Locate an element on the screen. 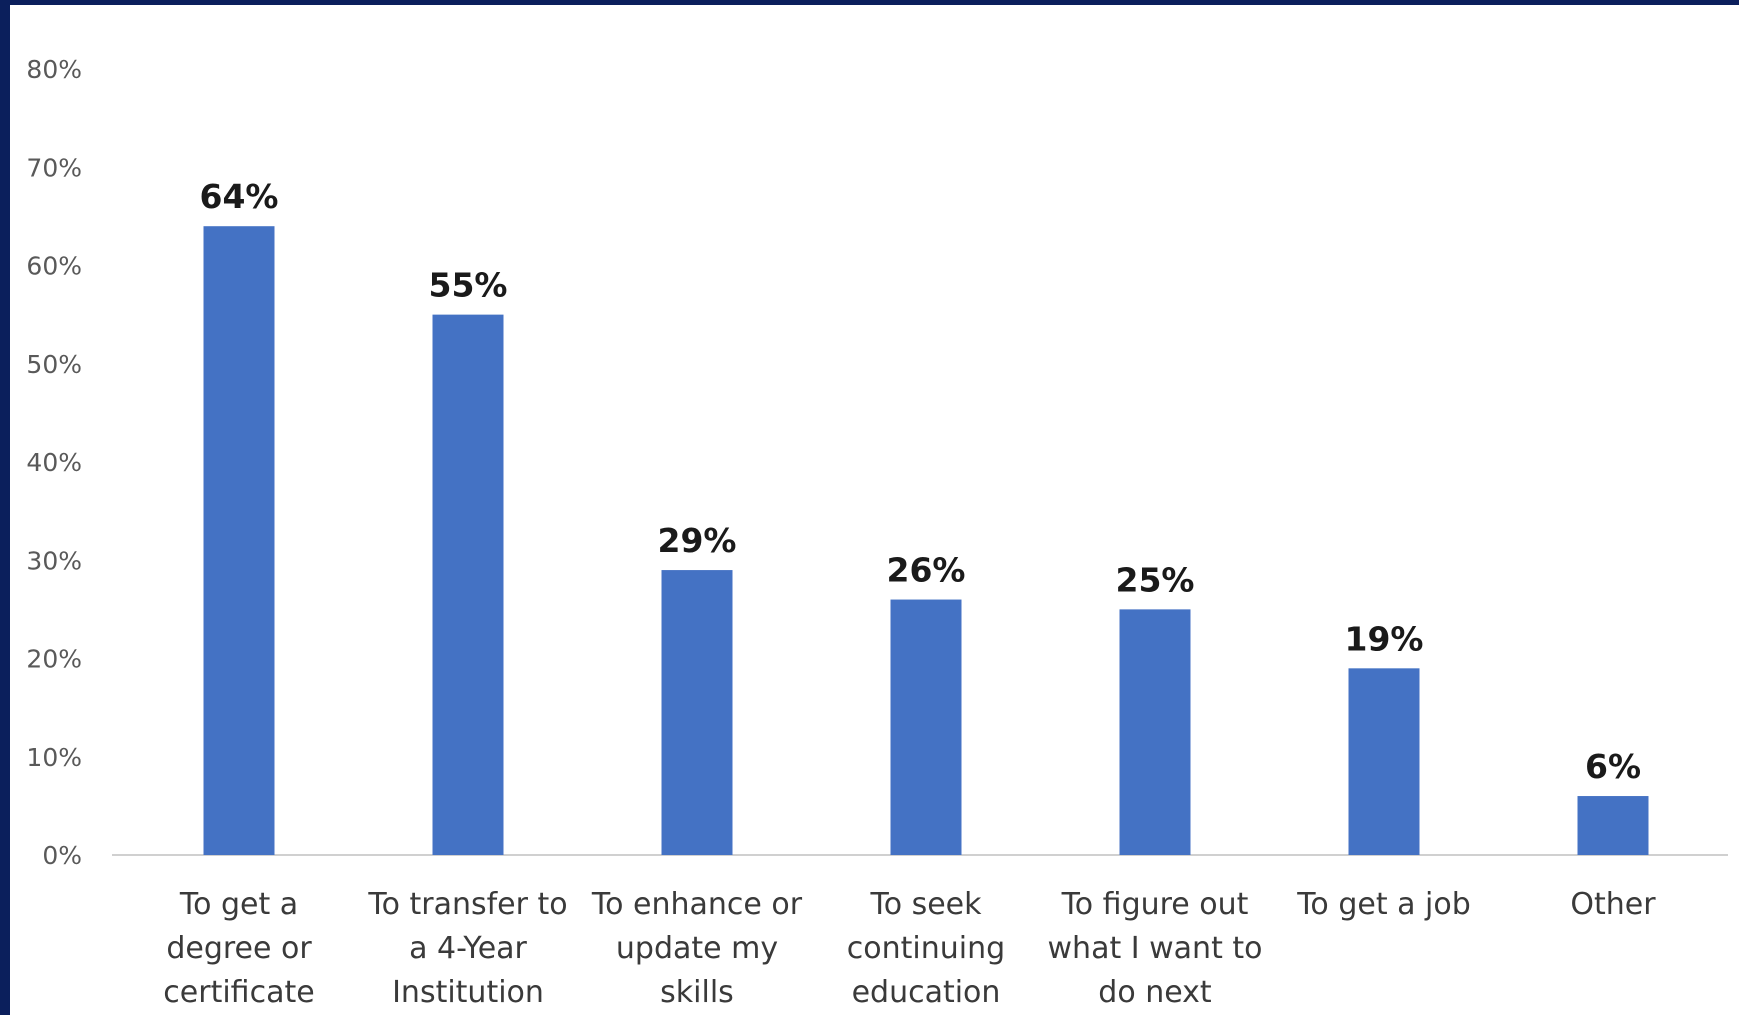 The width and height of the screenshot is (1739, 1015). y-tick-label: 20% is located at coordinates (54, 659).